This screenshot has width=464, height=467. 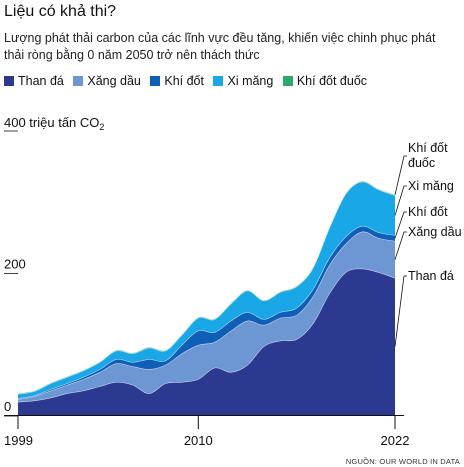 I want to click on series-label-line: Xi măng, so click(x=431, y=186).